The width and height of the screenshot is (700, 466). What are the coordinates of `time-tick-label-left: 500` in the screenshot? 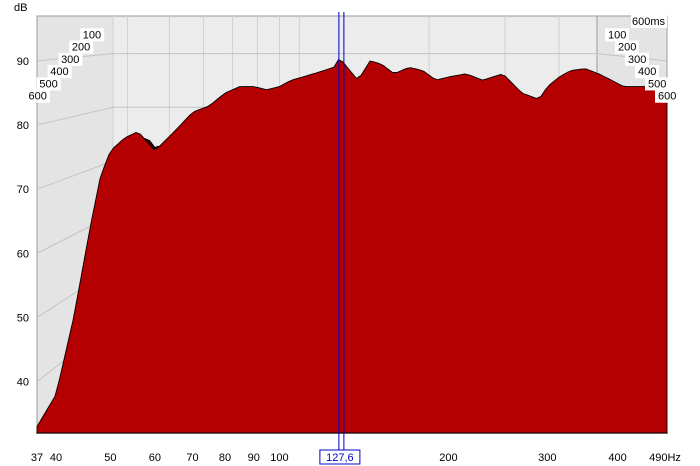 It's located at (48, 84).